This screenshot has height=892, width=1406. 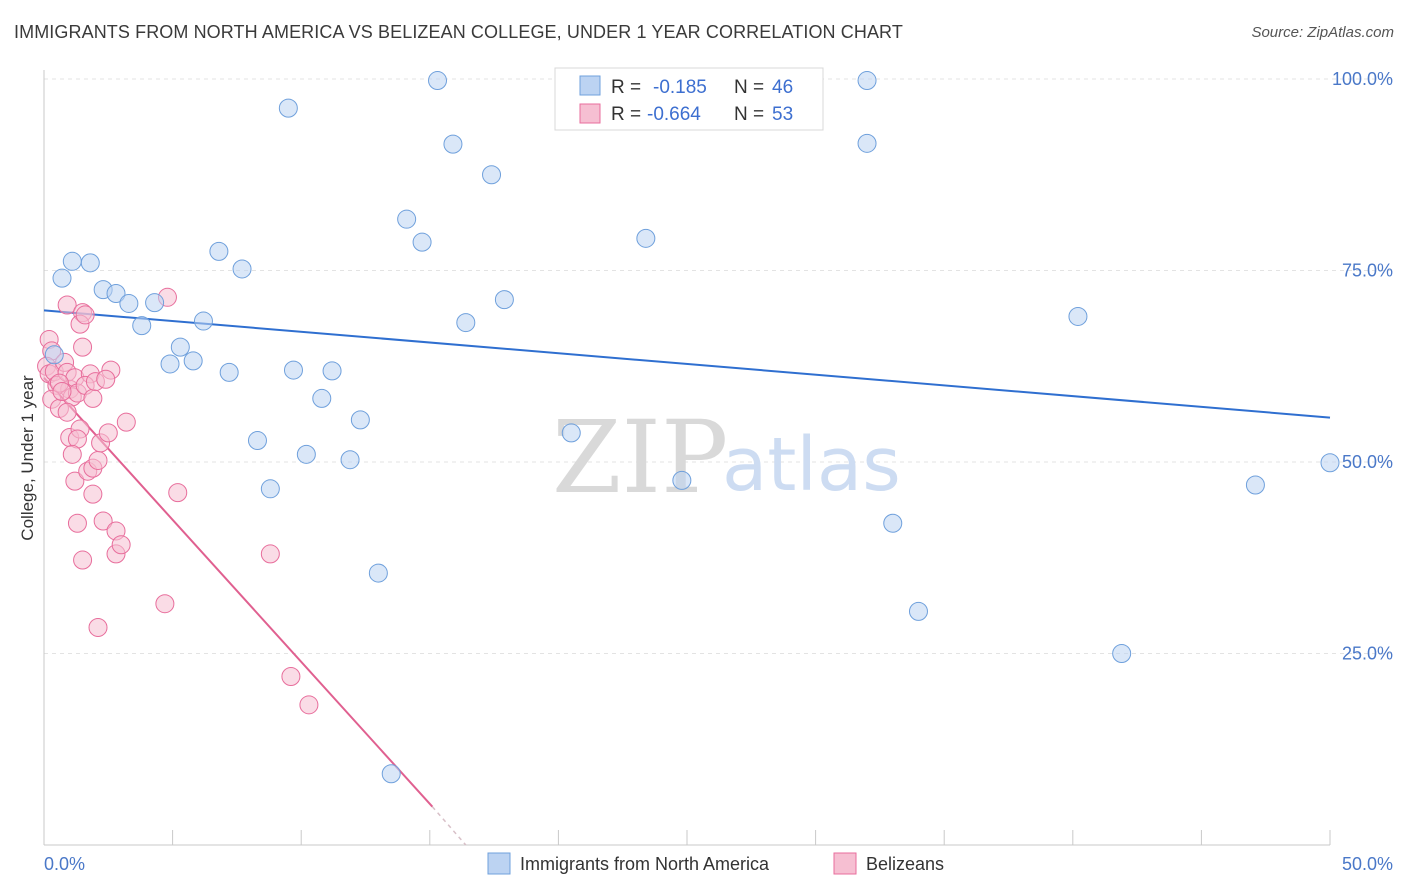 I want to click on belizeans-points, so click(x=178, y=501).